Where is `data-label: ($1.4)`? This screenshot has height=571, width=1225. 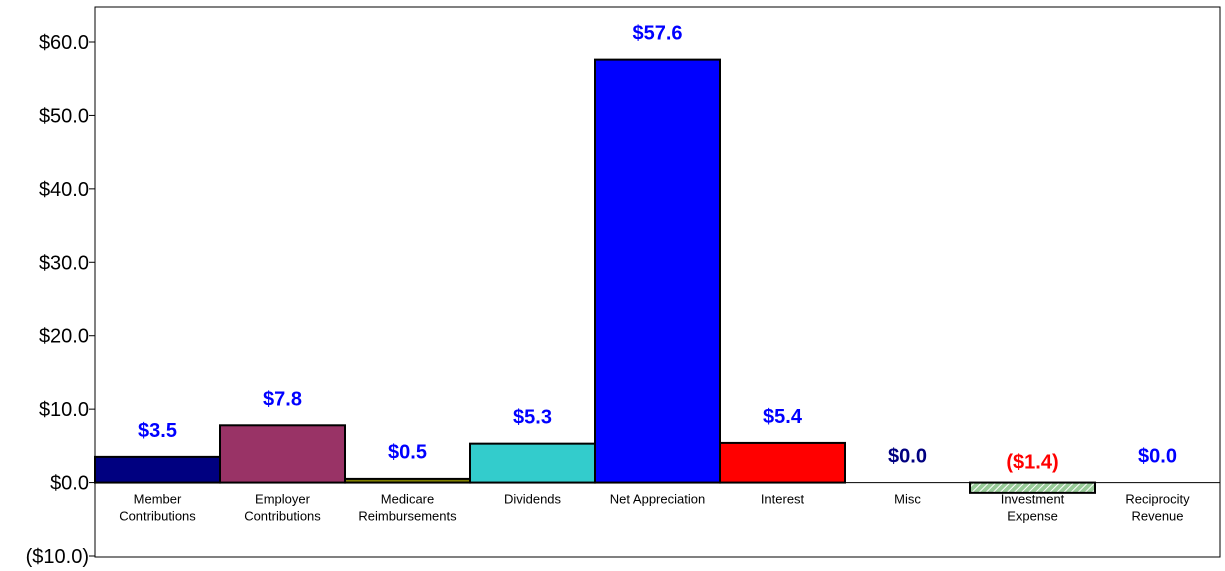
data-label: ($1.4) is located at coordinates (1032, 463).